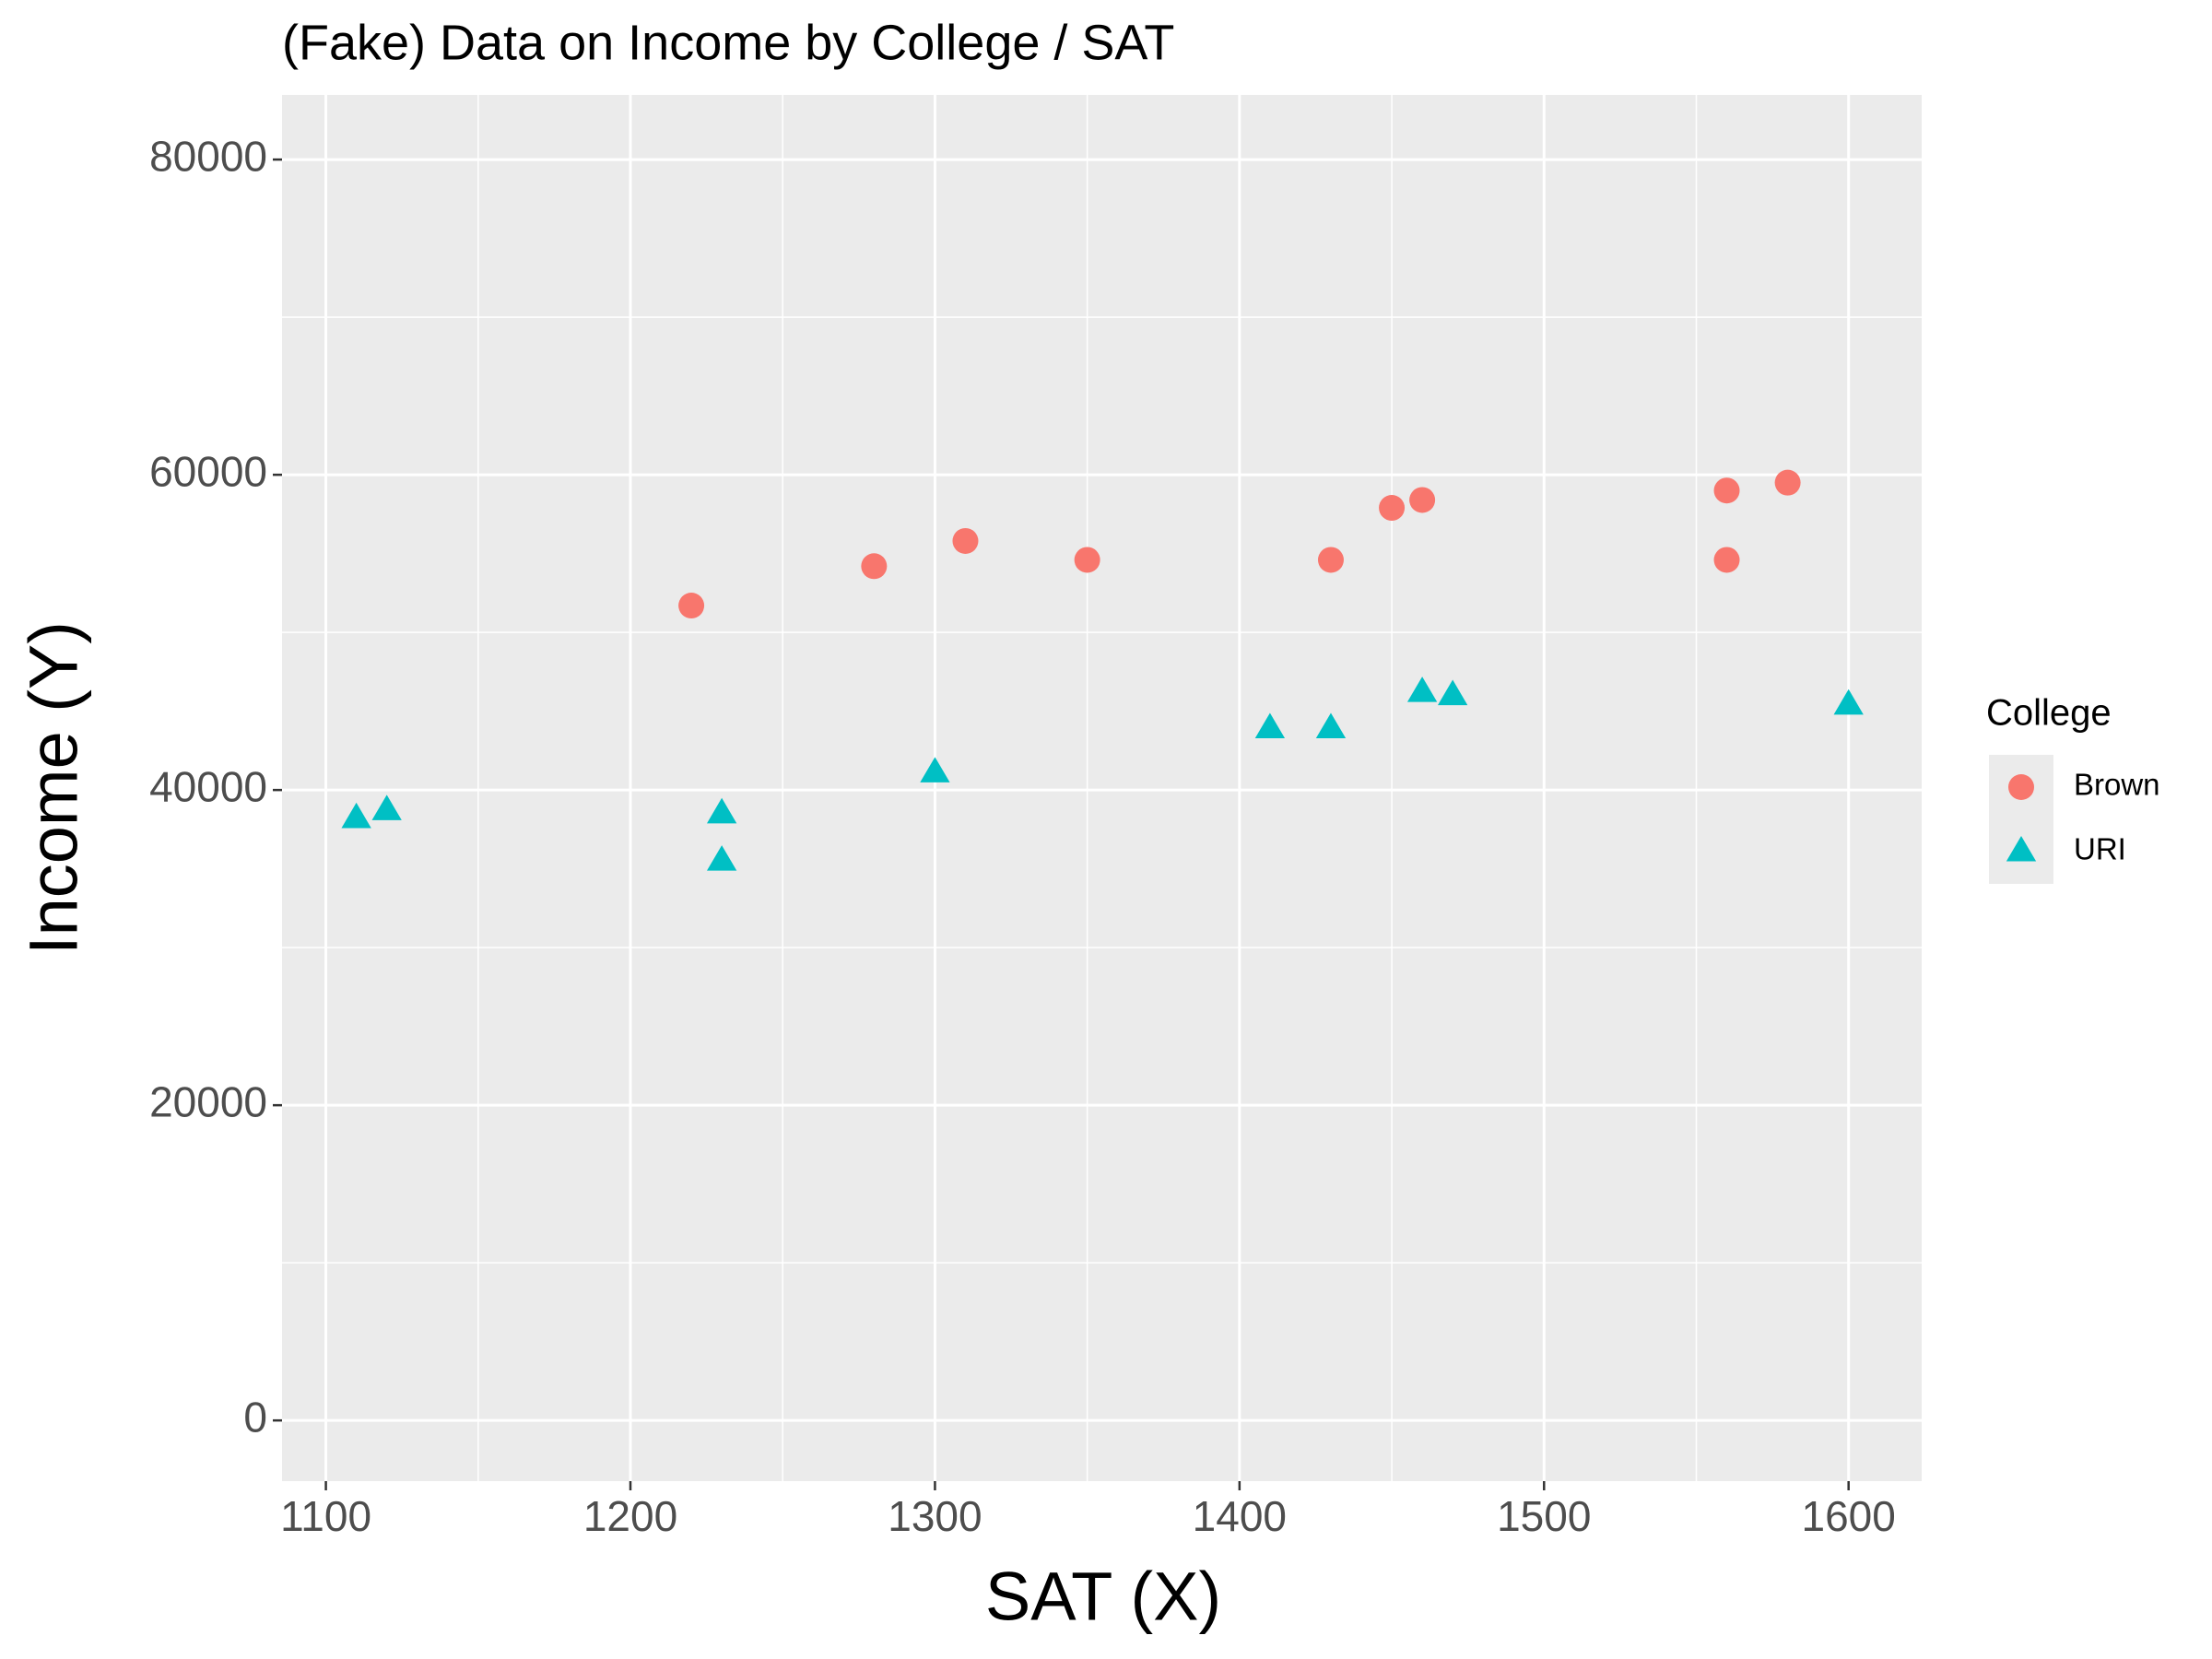 The width and height of the screenshot is (2212, 1659). What do you see at coordinates (208, 471) in the screenshot?
I see `y-tick-label: 60000` at bounding box center [208, 471].